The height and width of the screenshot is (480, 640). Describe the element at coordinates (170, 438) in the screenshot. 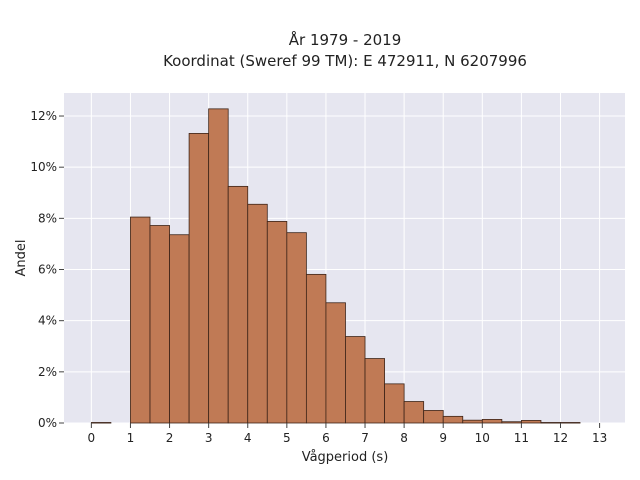

I see `x-tick-label: 2` at that location.